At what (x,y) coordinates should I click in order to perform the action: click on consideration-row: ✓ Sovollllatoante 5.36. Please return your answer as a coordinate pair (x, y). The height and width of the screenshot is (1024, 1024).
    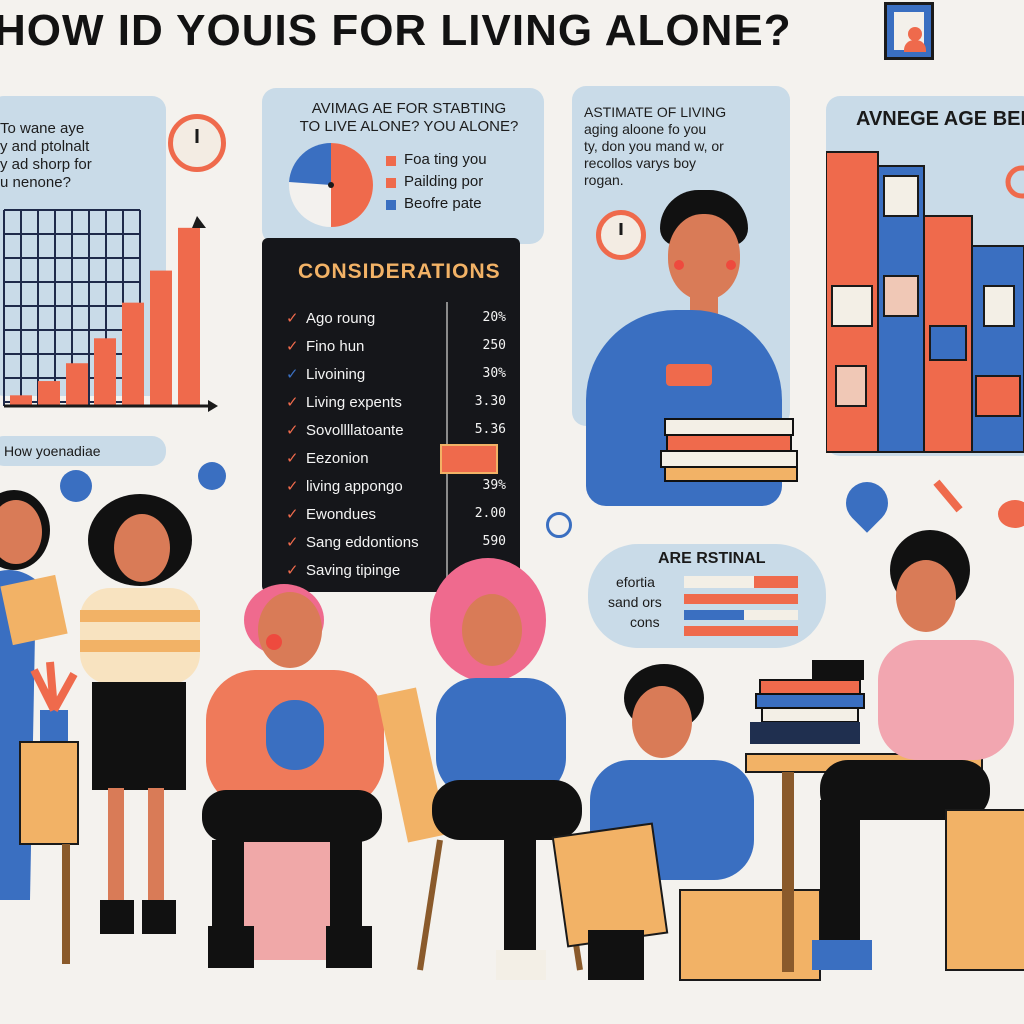
    Looking at the image, I should click on (396, 431).